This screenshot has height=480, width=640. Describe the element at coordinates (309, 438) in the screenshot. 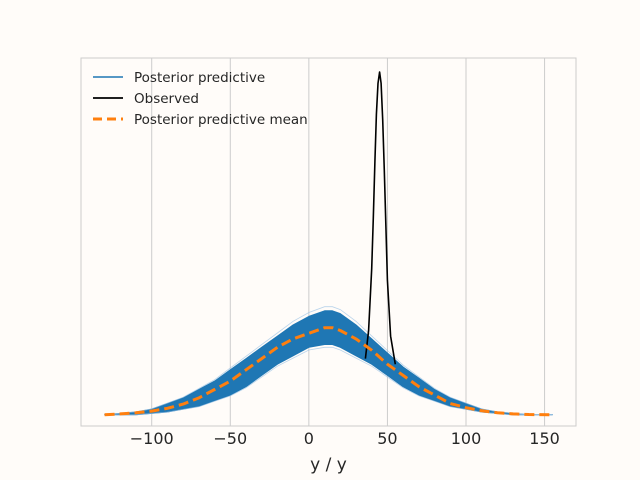

I see `x-tick-label: 0` at that location.